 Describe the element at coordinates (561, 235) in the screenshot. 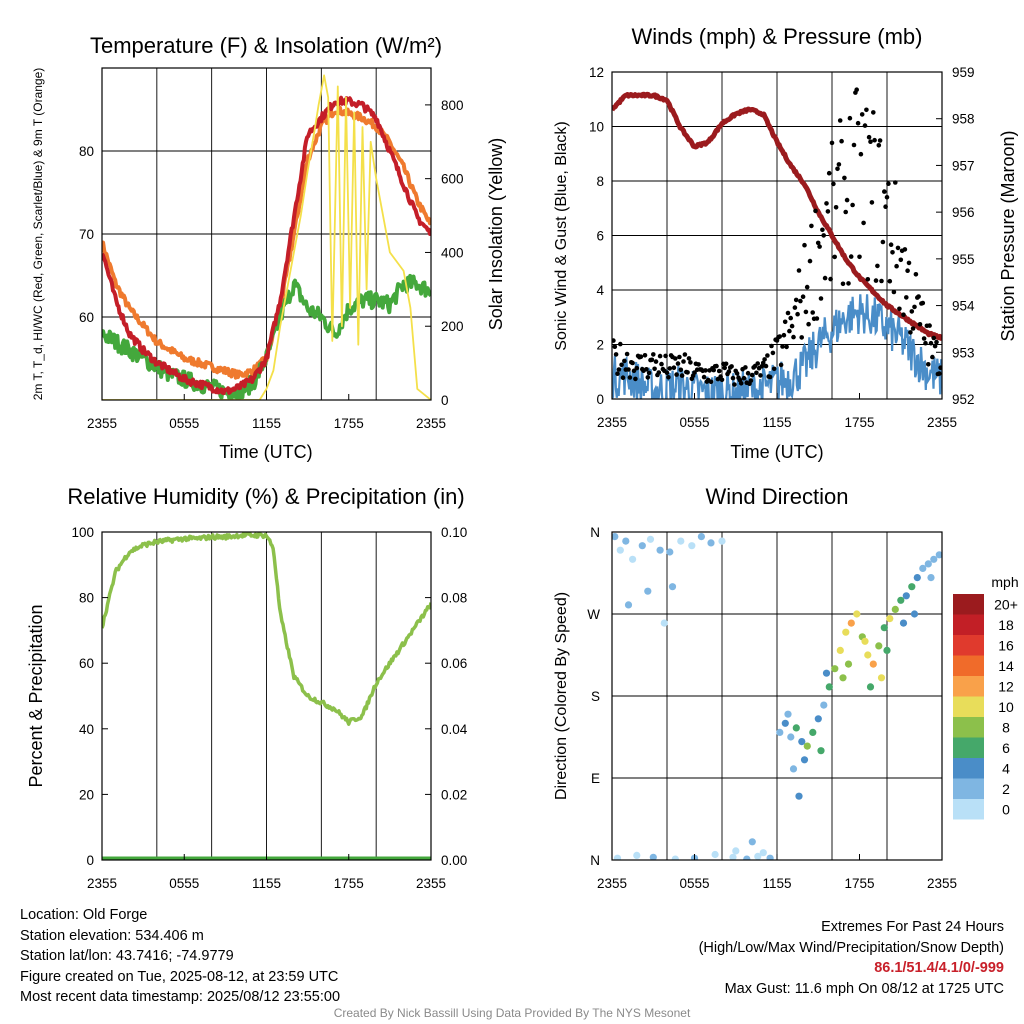

I see `winds-ylabel-left: Sonic Wind & Gust (Blue, Black)` at that location.